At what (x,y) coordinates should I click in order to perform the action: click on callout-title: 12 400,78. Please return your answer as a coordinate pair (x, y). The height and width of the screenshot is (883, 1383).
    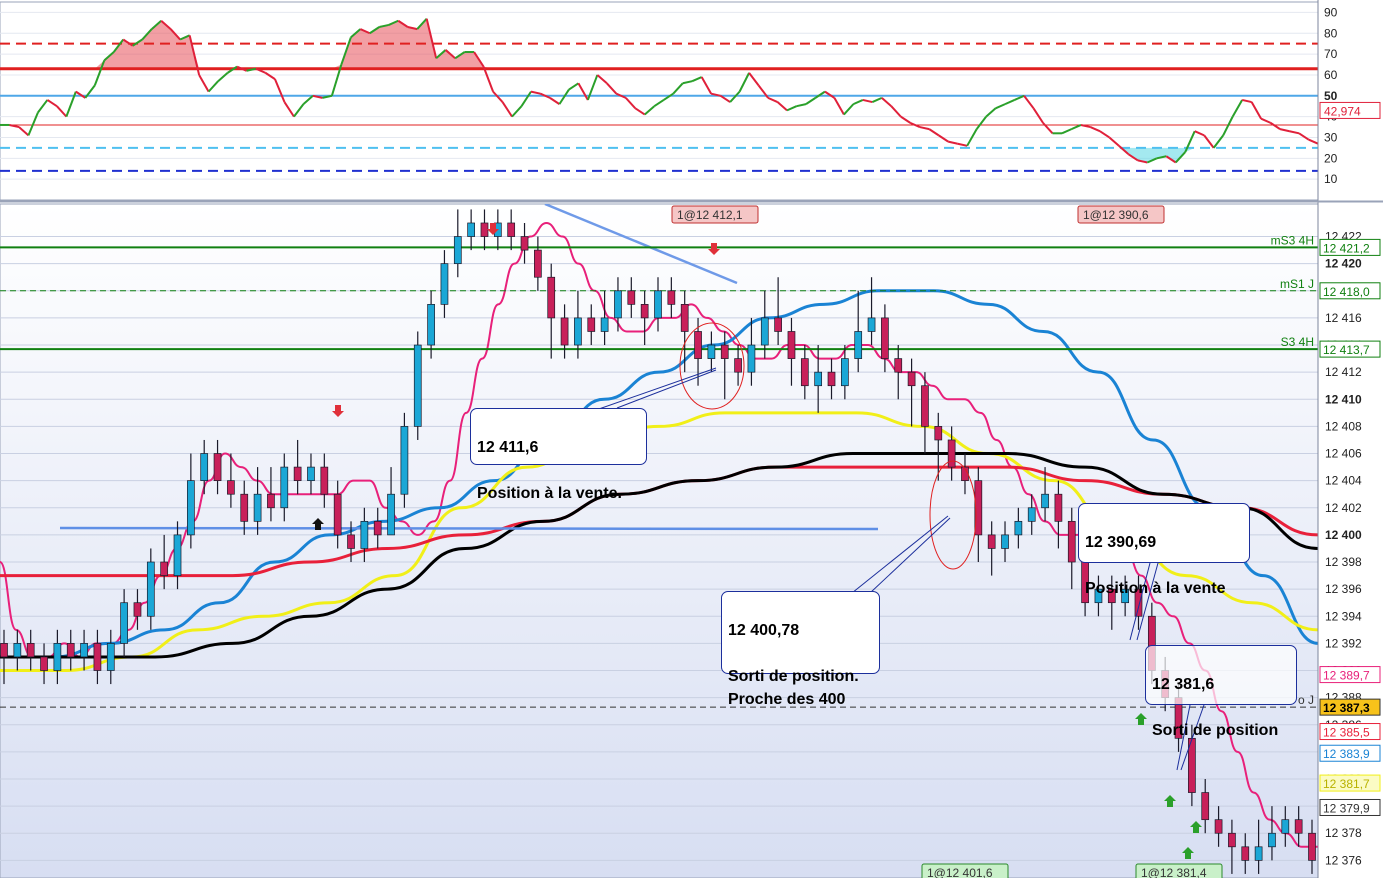
    Looking at the image, I should click on (764, 630).